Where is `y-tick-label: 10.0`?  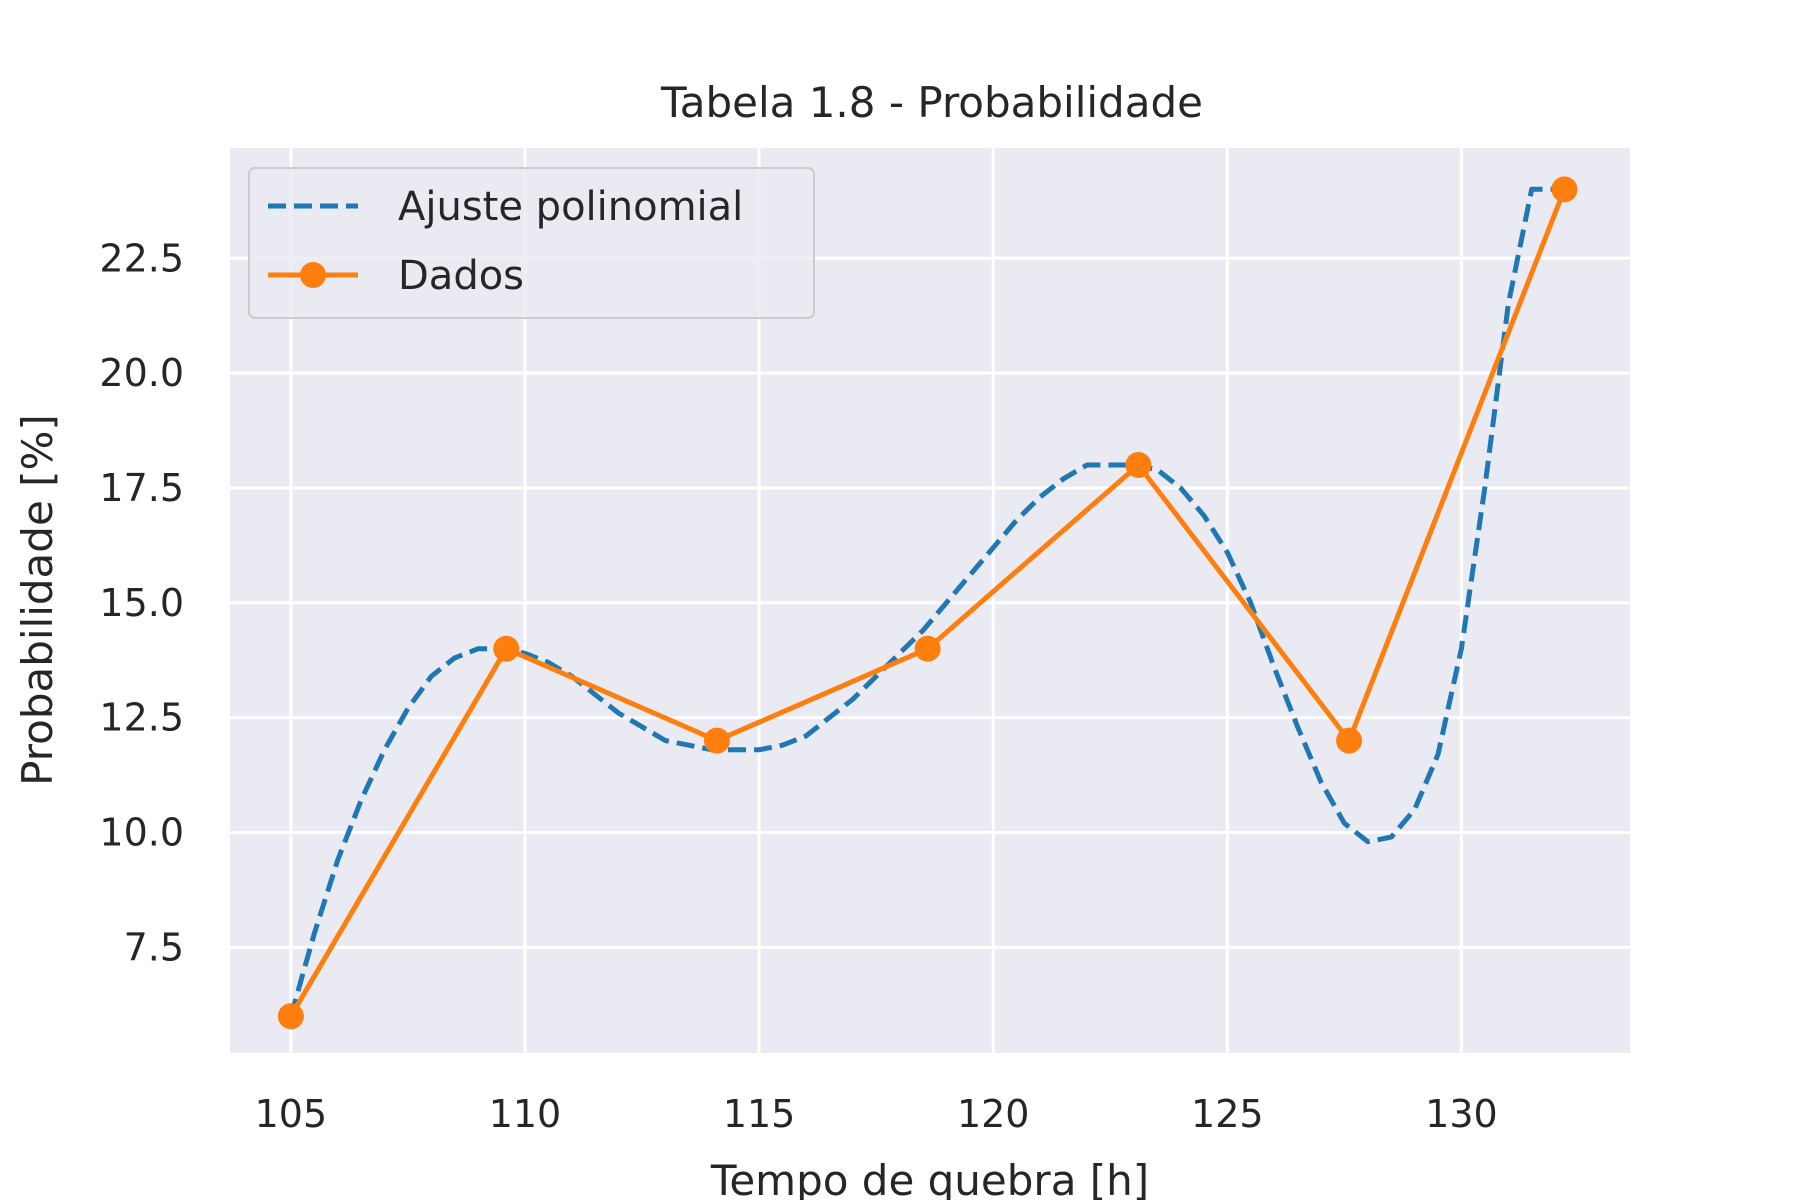
y-tick-label: 10.0 is located at coordinates (141, 832).